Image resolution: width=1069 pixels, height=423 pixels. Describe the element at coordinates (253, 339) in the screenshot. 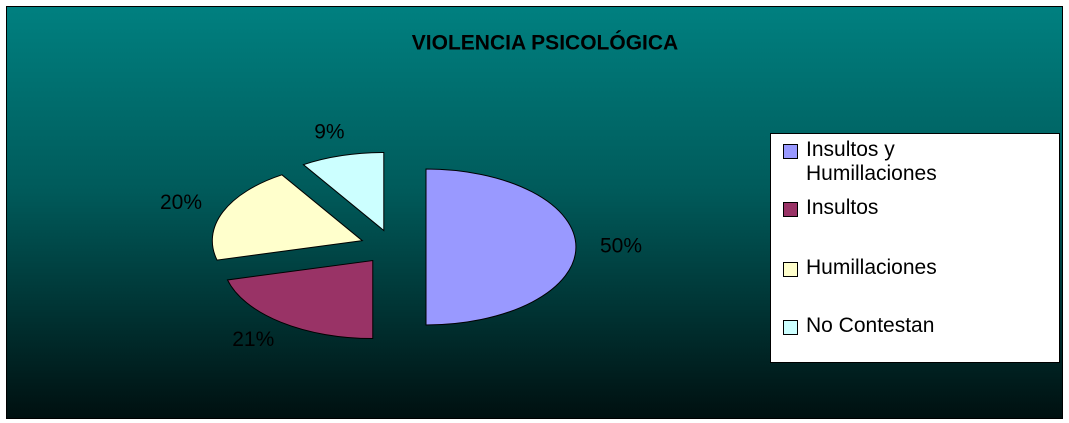

I see `data-label: 21%` at that location.